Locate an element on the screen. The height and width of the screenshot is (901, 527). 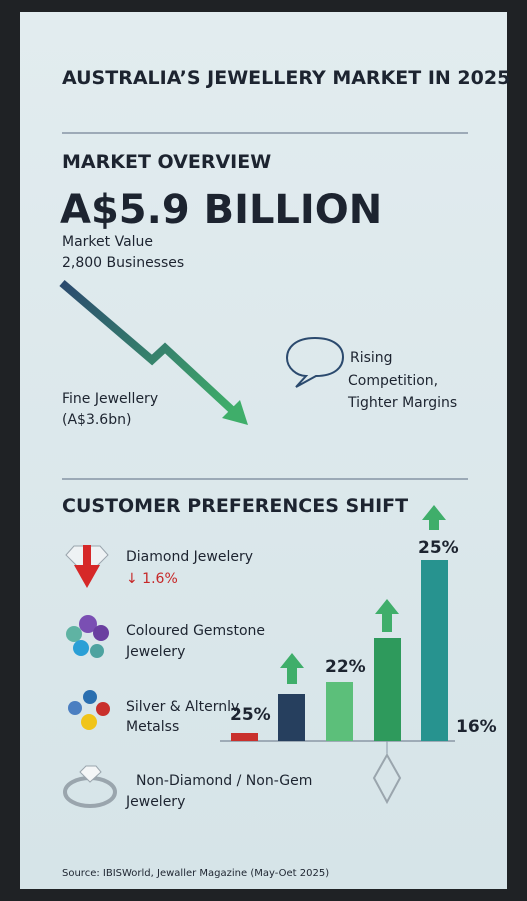
callout: Rising is located at coordinates (371, 358).